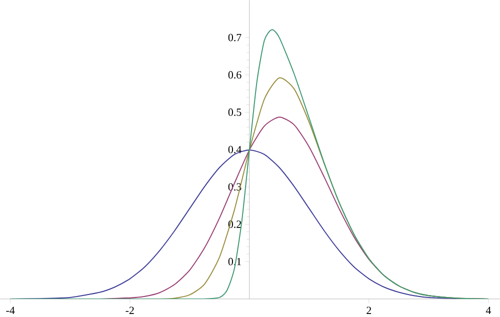 The height and width of the screenshot is (317, 500). Describe the element at coordinates (235, 112) in the screenshot. I see `y-tick-label: 0.5` at that location.